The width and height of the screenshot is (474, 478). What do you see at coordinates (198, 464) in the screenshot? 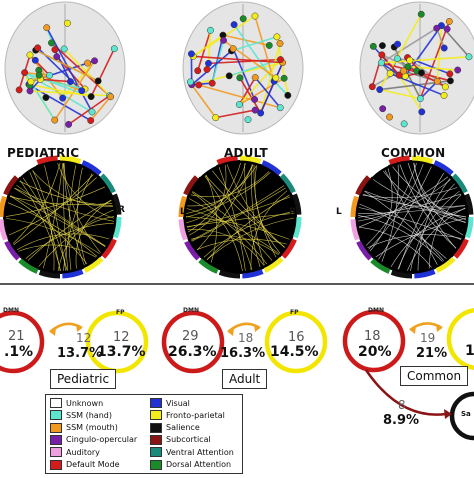
I see `legend-label: Dorsal Attention` at bounding box center [198, 464].